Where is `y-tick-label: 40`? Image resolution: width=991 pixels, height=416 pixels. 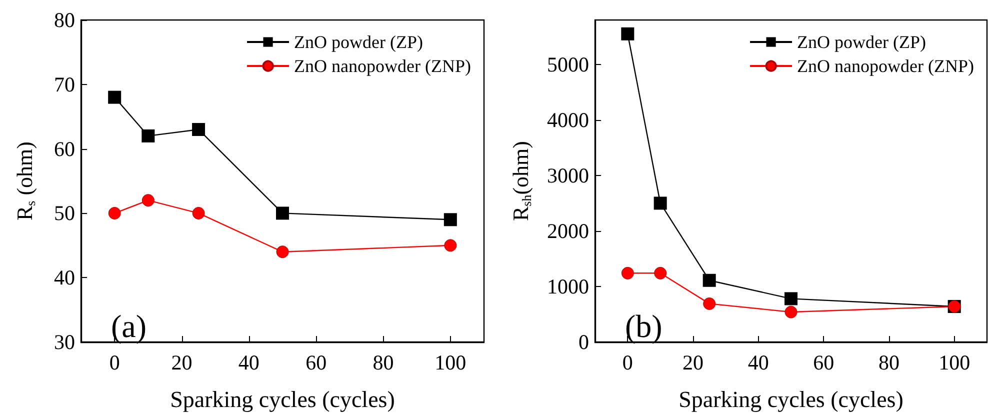 y-tick-label: 40 is located at coordinates (64, 278).